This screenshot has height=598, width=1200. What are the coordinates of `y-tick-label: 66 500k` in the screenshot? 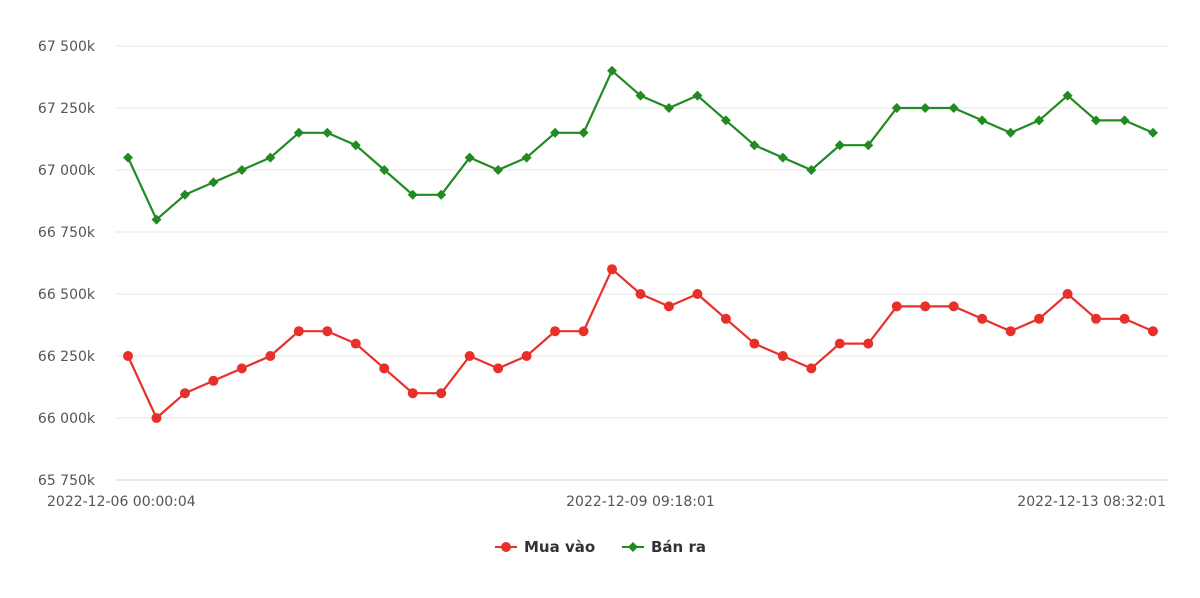 It's located at (67, 295).